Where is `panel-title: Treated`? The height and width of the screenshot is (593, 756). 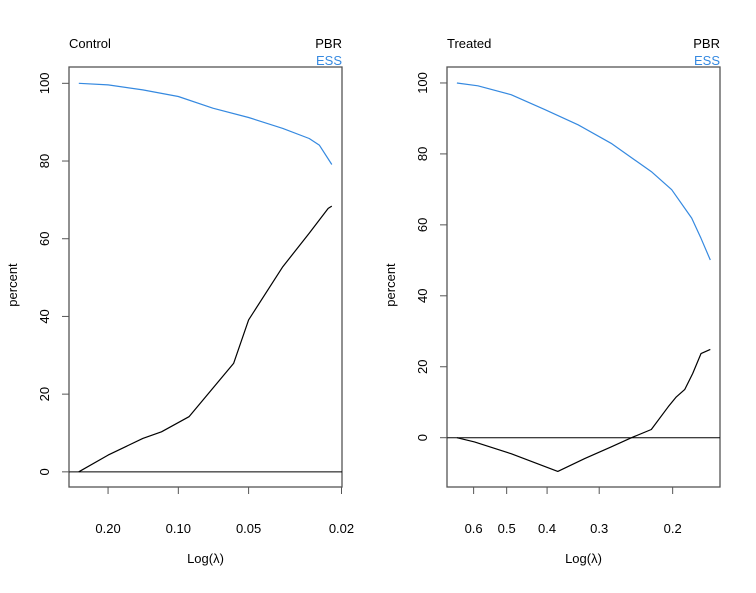 panel-title: Treated is located at coordinates (469, 43).